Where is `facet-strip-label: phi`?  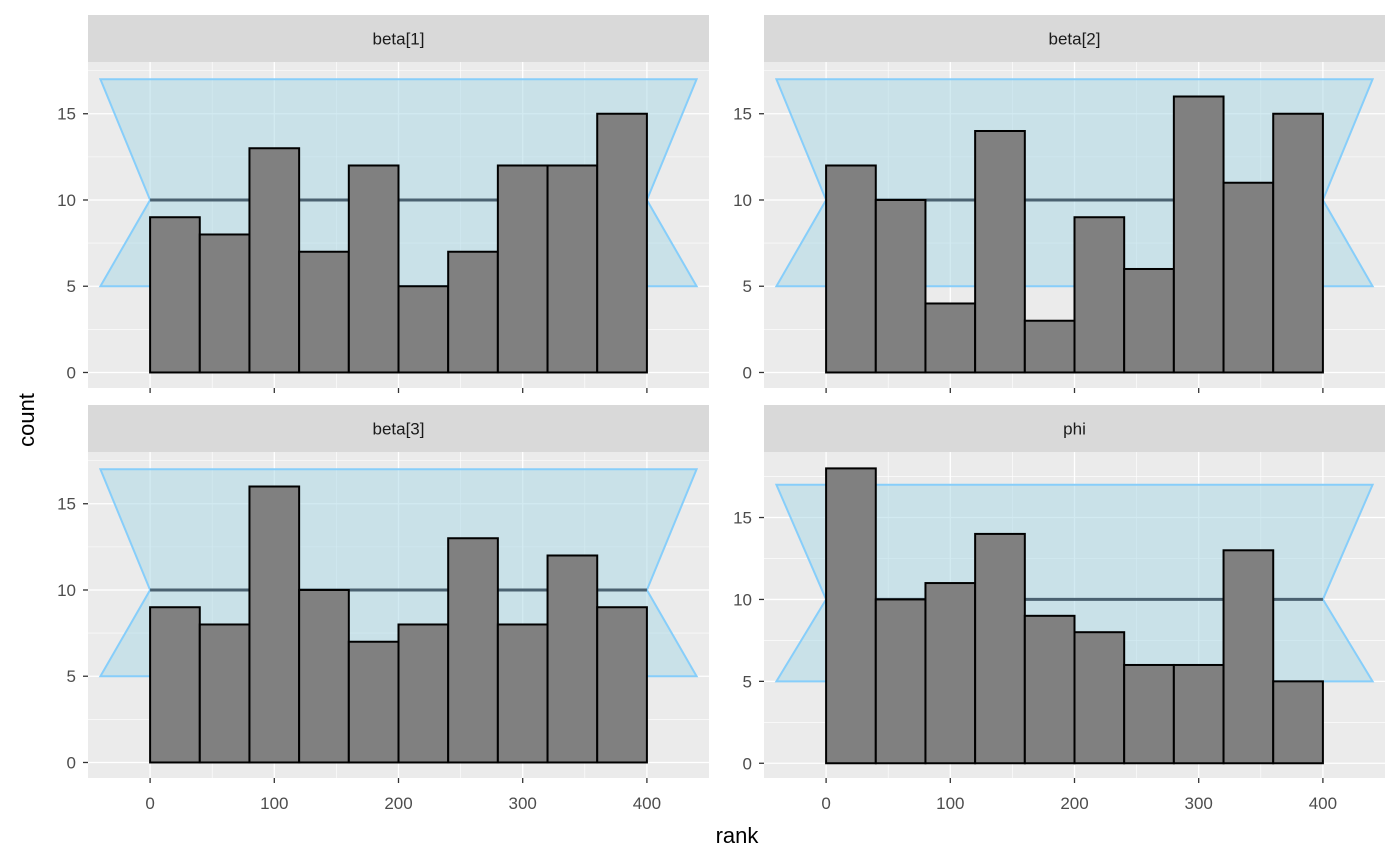
facet-strip-label: phi is located at coordinates (1074, 429).